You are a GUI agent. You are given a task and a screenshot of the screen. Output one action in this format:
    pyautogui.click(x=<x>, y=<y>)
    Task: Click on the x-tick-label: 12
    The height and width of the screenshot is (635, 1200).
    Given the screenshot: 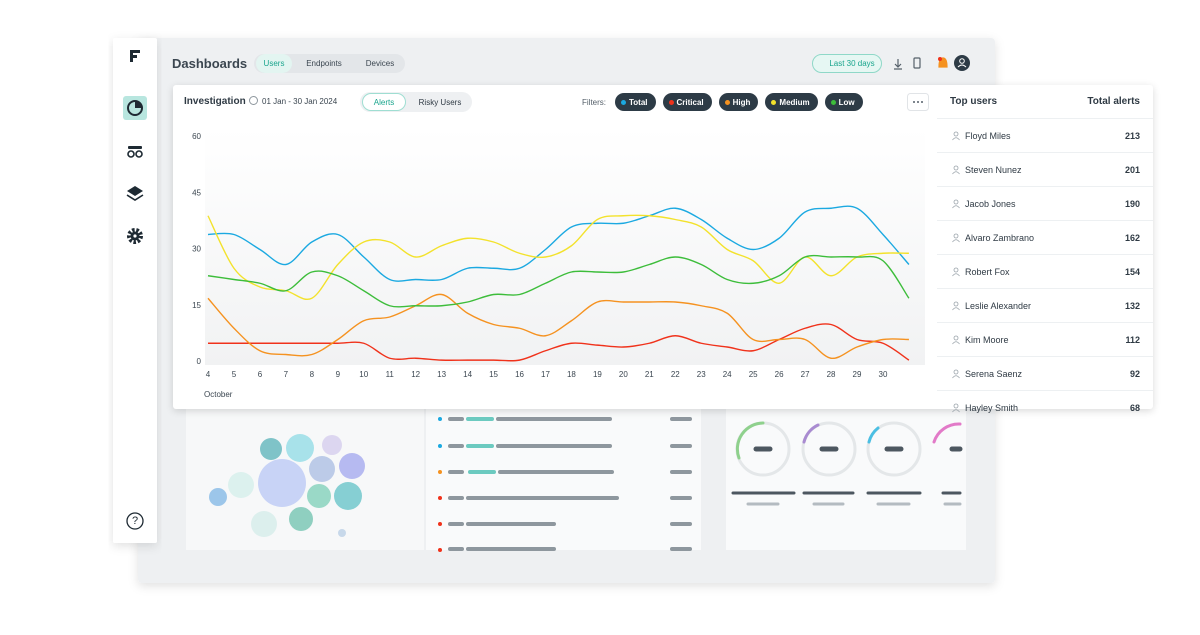 What is the action you would take?
    pyautogui.click(x=415, y=374)
    